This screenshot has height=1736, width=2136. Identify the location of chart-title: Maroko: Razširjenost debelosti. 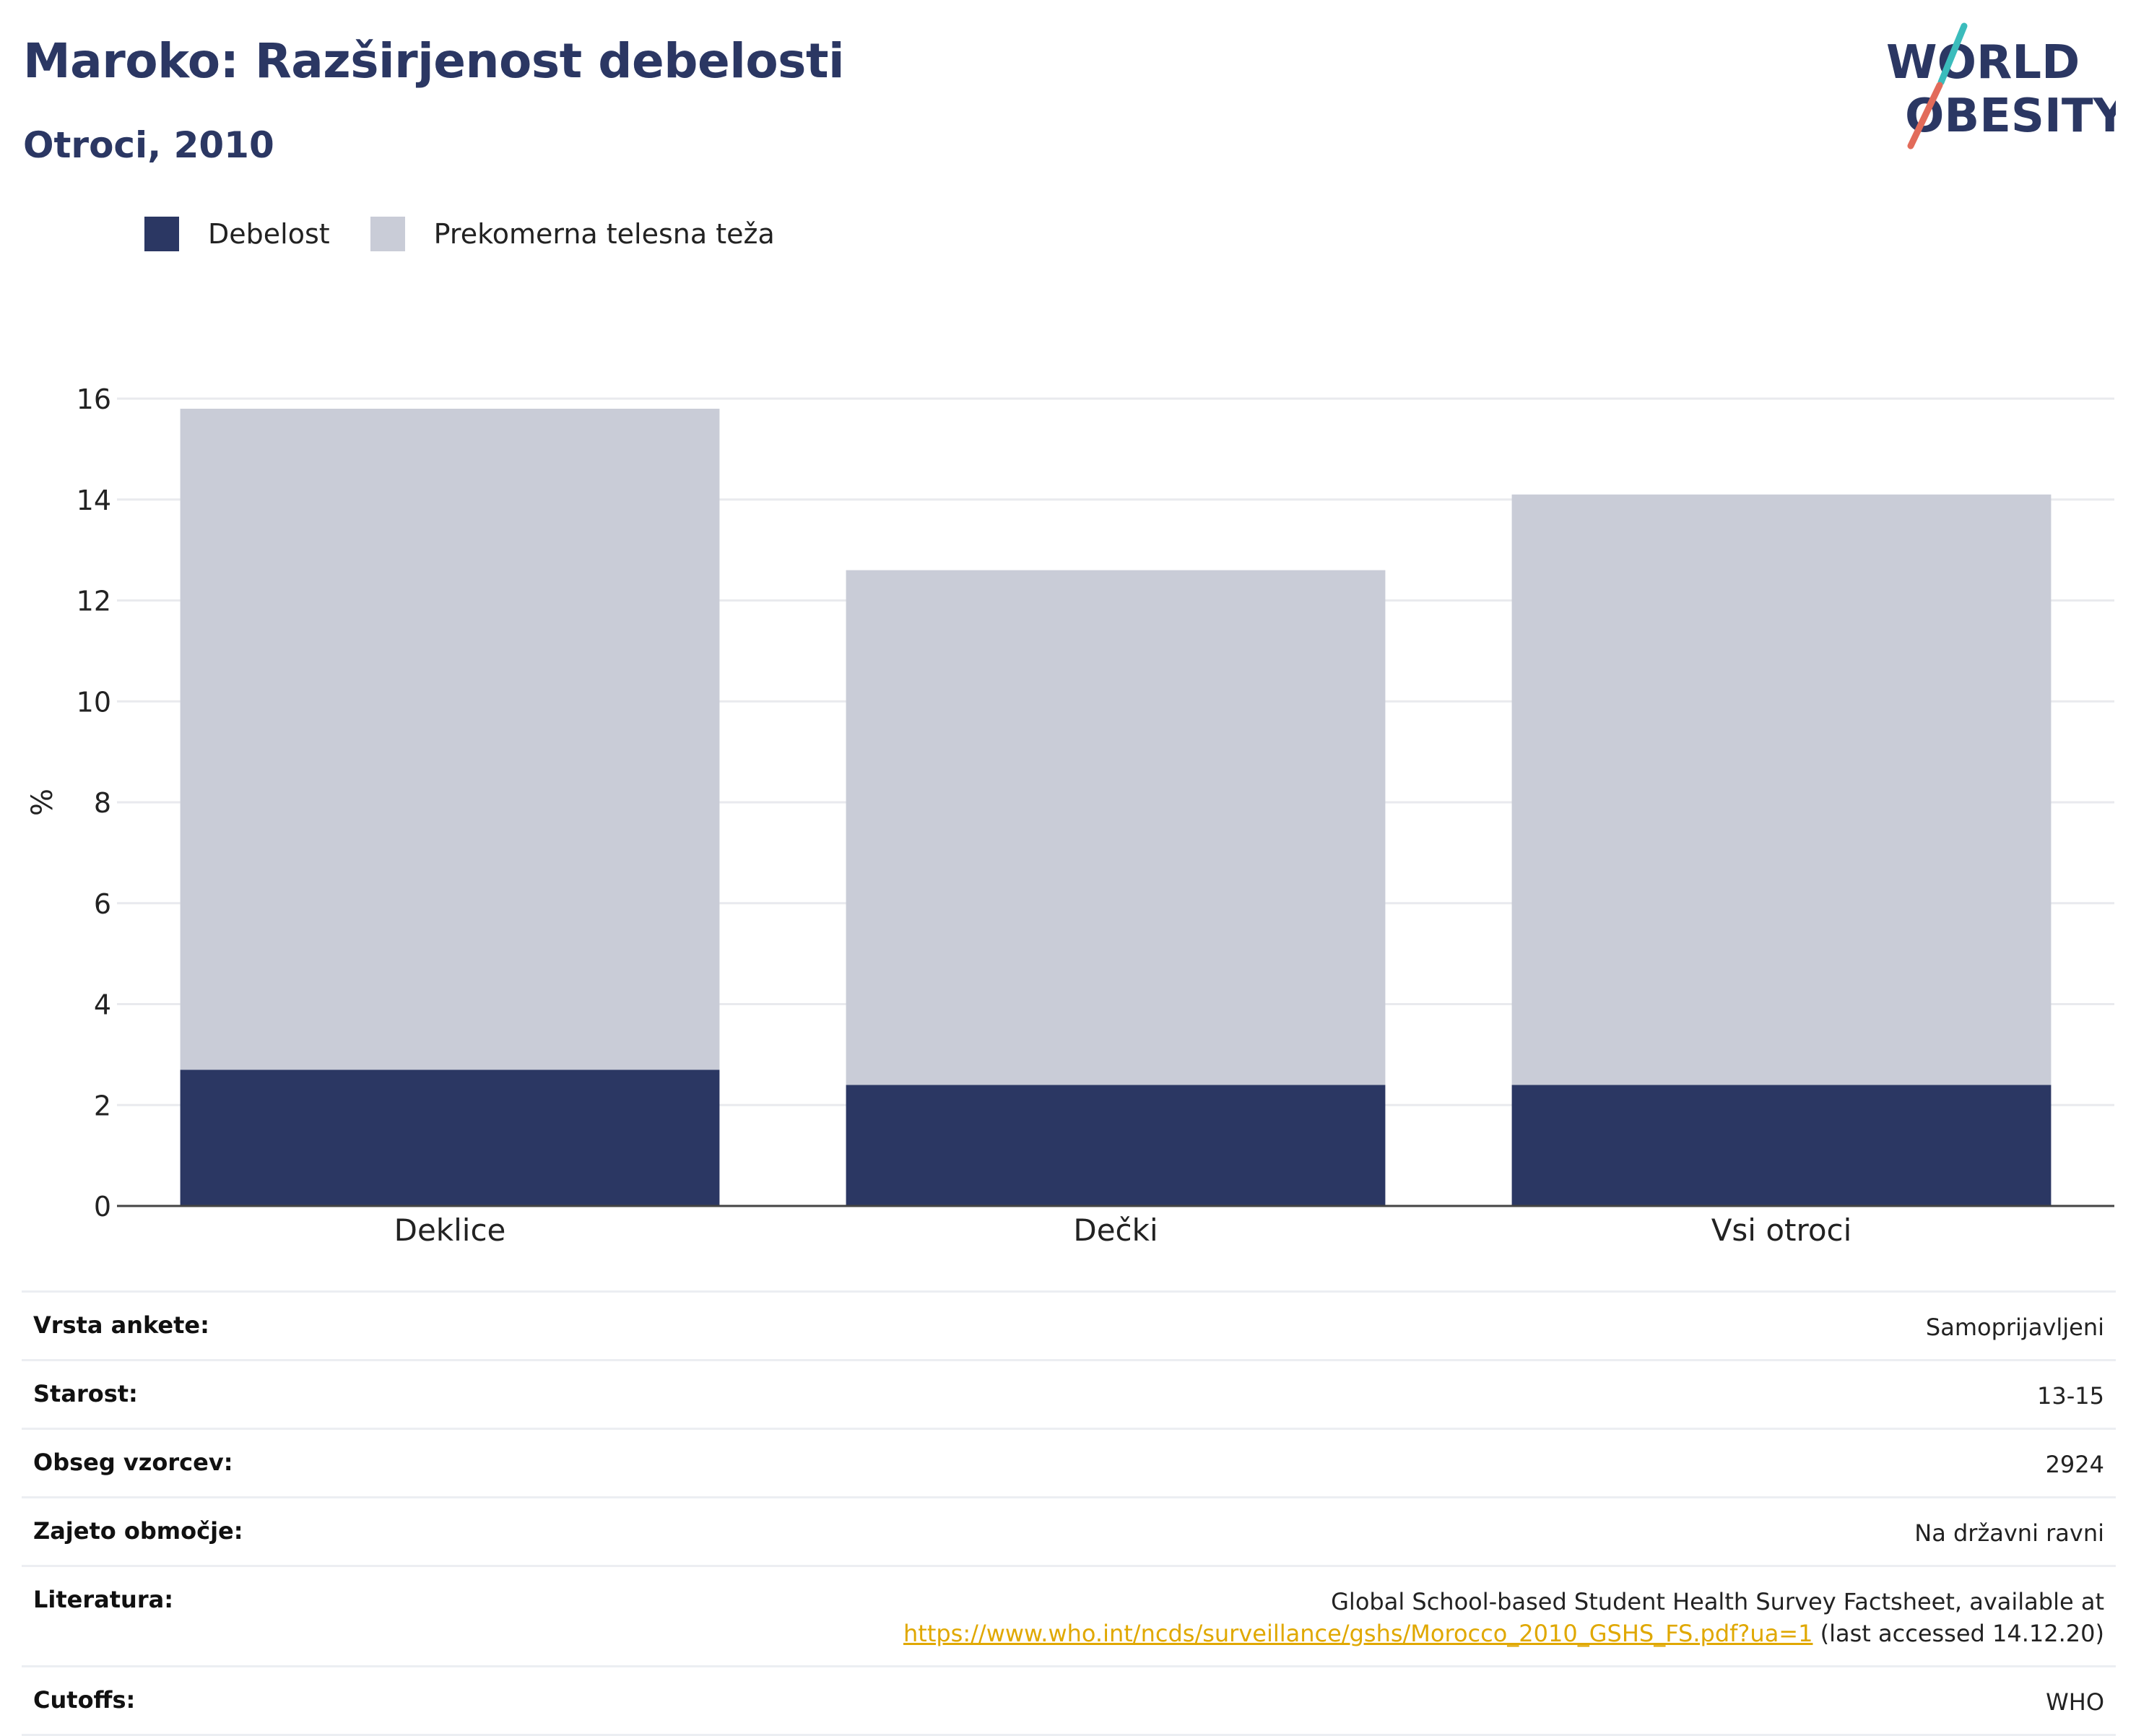
(434, 61).